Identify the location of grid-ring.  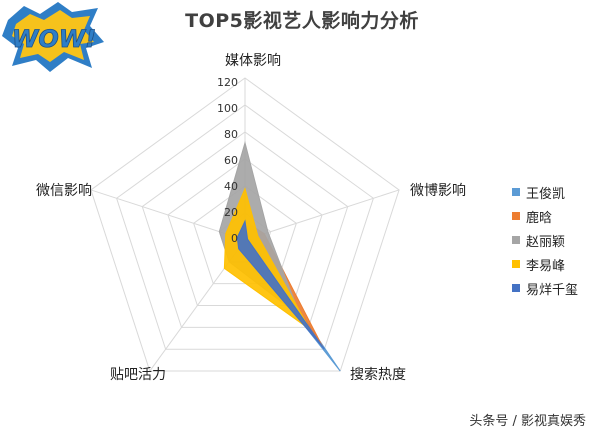
(245, 232).